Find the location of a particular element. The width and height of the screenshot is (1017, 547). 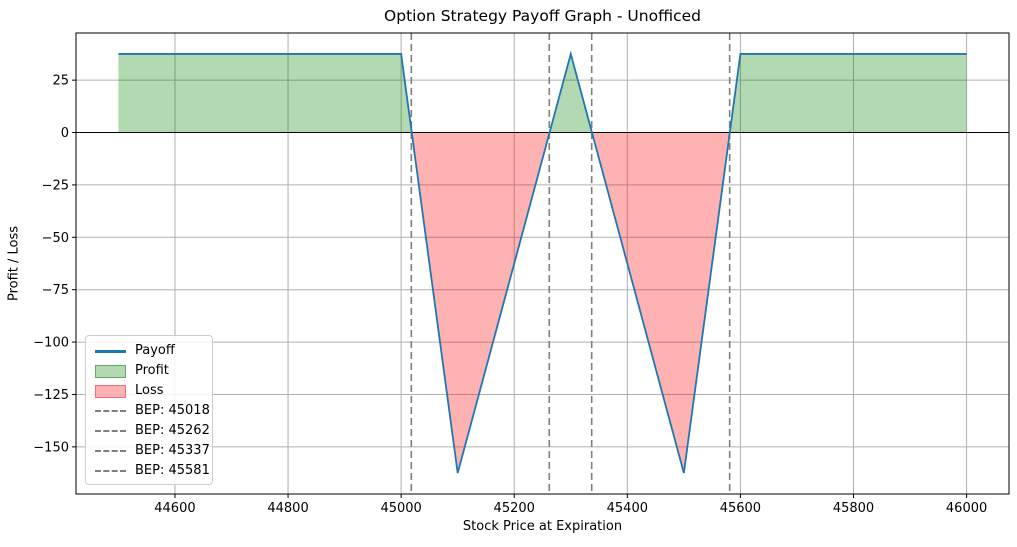

legend-label: Loss is located at coordinates (149, 390).